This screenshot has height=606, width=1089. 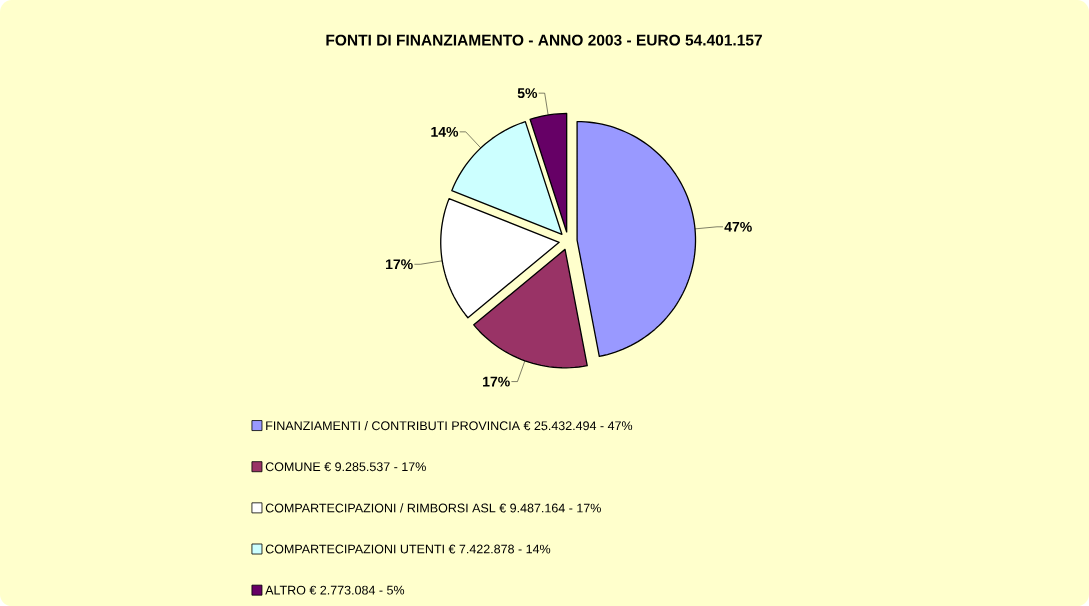 I want to click on data-label: 5%, so click(x=527, y=93).